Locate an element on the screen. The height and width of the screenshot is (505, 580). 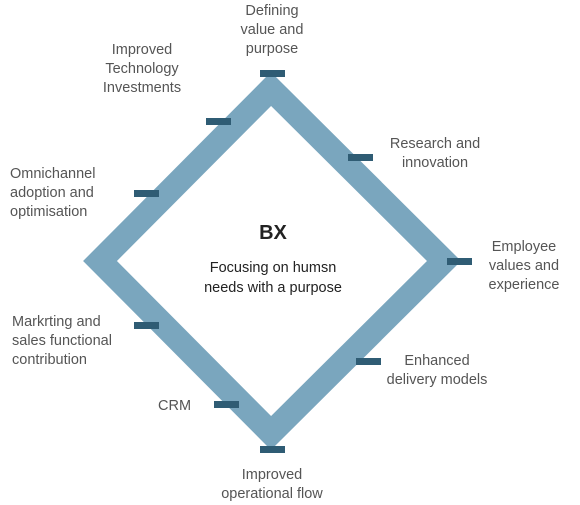
label-operational-flow: Improved operational flow is located at coordinates (272, 484).